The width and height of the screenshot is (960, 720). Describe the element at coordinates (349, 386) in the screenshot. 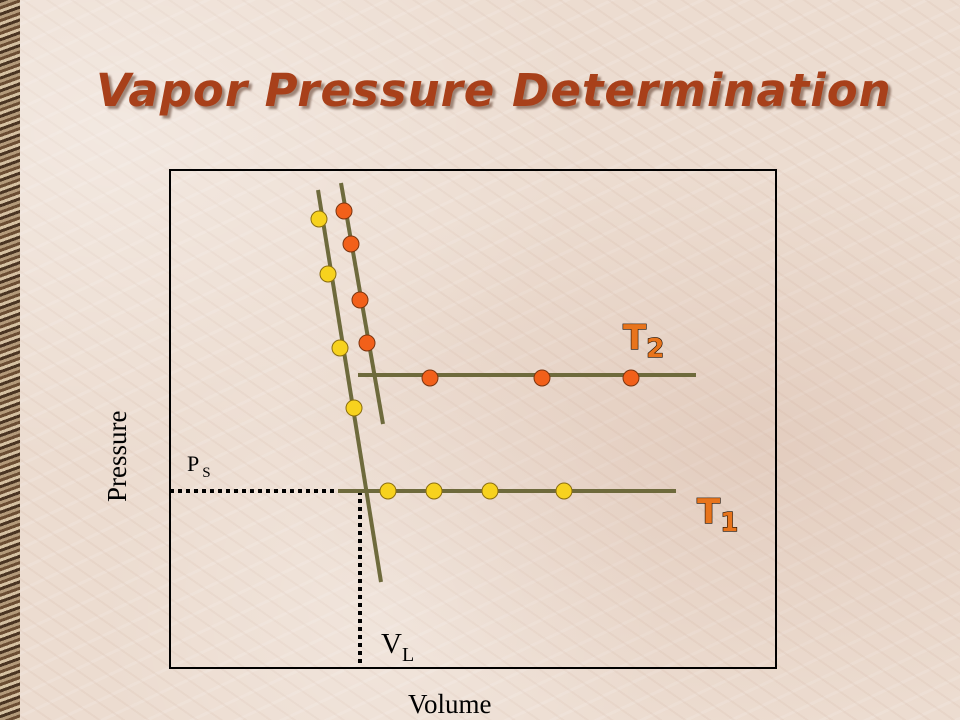

I see `t1-liquid-line` at that location.